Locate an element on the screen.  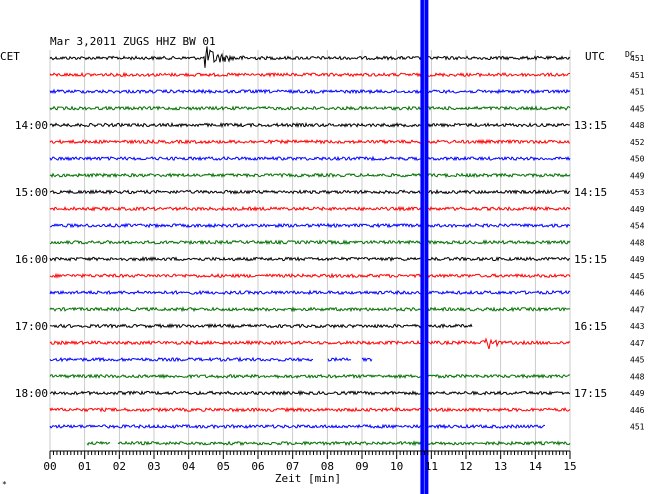
x-tick-label: 07 is located at coordinates (292, 466).